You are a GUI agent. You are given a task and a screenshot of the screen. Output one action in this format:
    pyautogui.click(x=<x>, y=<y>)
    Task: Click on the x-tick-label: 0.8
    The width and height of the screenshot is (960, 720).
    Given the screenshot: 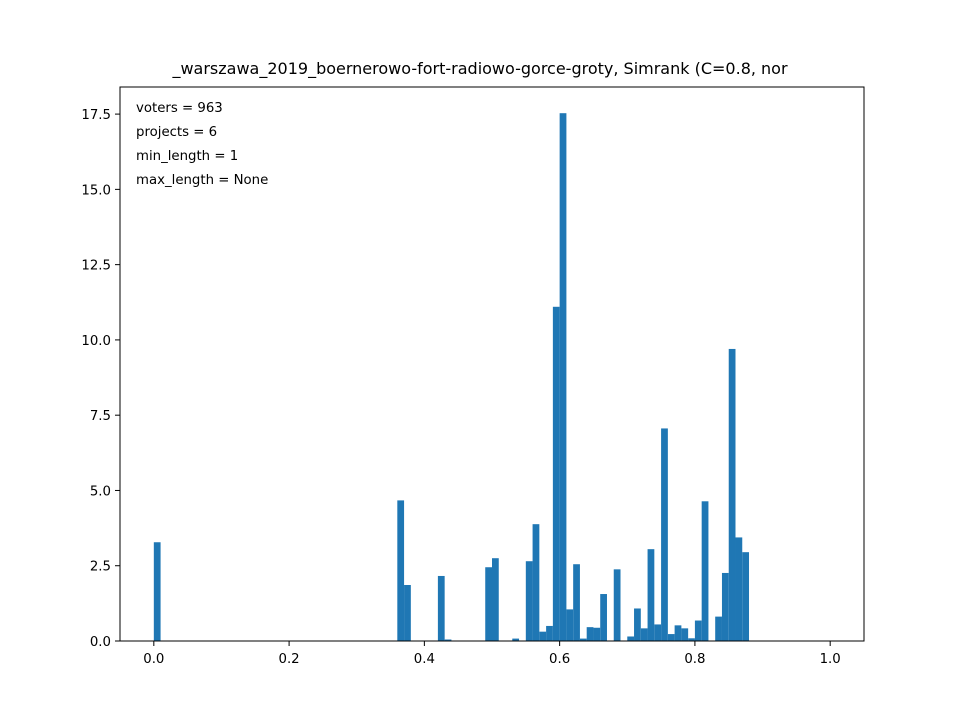 What is the action you would take?
    pyautogui.click(x=694, y=659)
    